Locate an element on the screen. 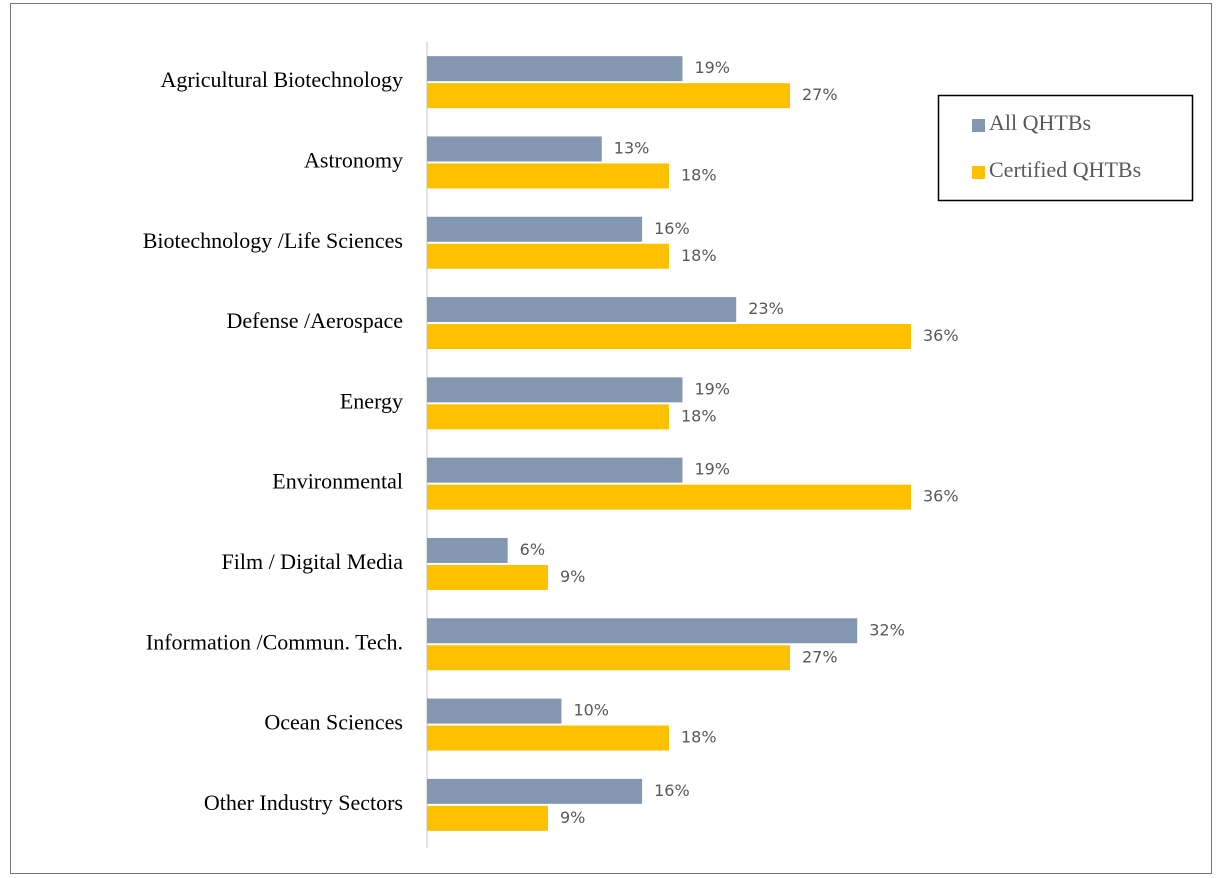  legend-box is located at coordinates (1065, 148).